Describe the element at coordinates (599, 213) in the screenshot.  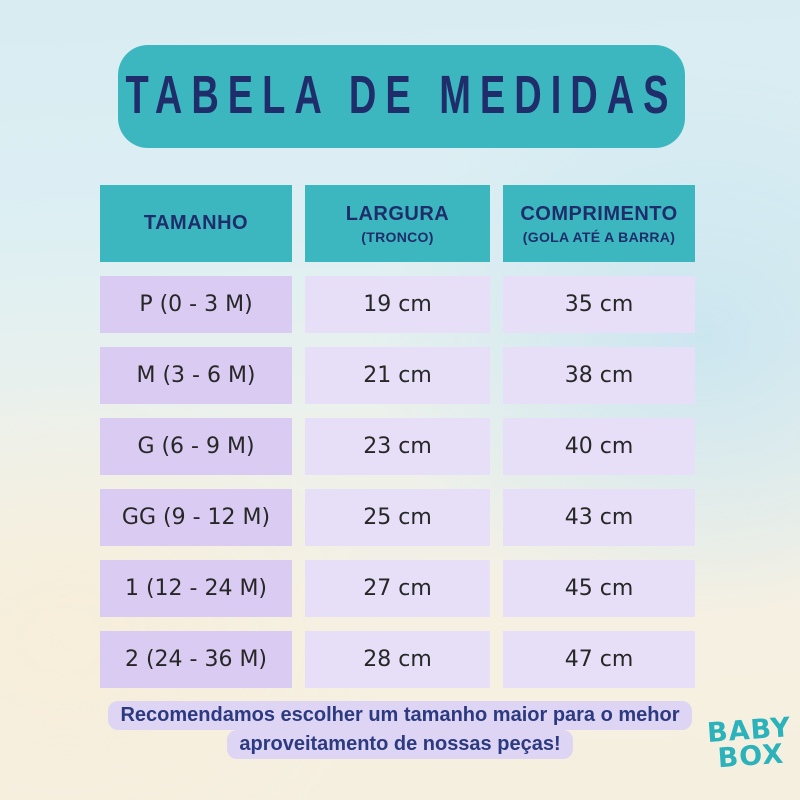
I see `header-label: COMPRIMENTO` at that location.